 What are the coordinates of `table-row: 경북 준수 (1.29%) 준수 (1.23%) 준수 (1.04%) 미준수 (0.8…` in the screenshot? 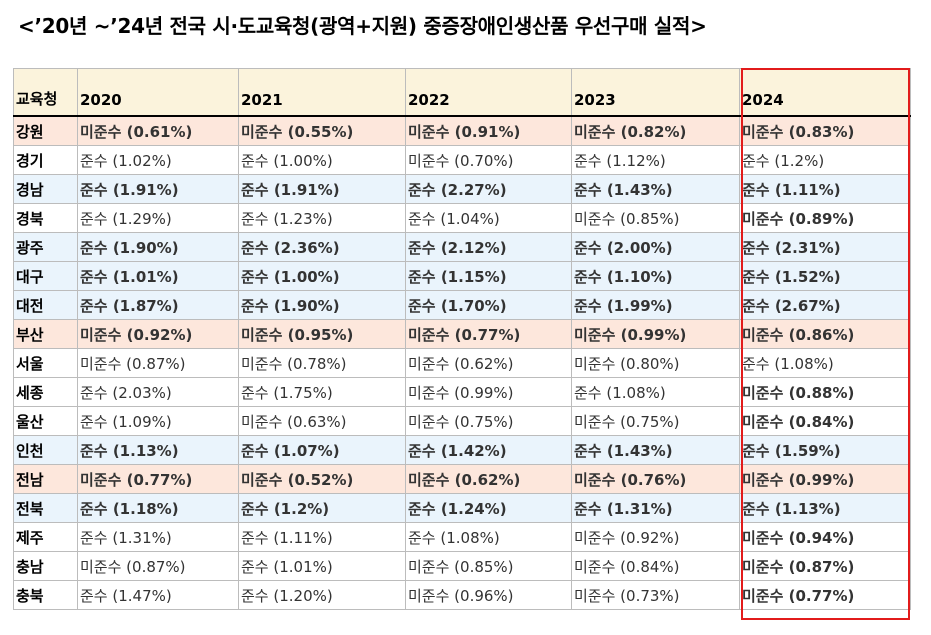 It's located at (462, 218).